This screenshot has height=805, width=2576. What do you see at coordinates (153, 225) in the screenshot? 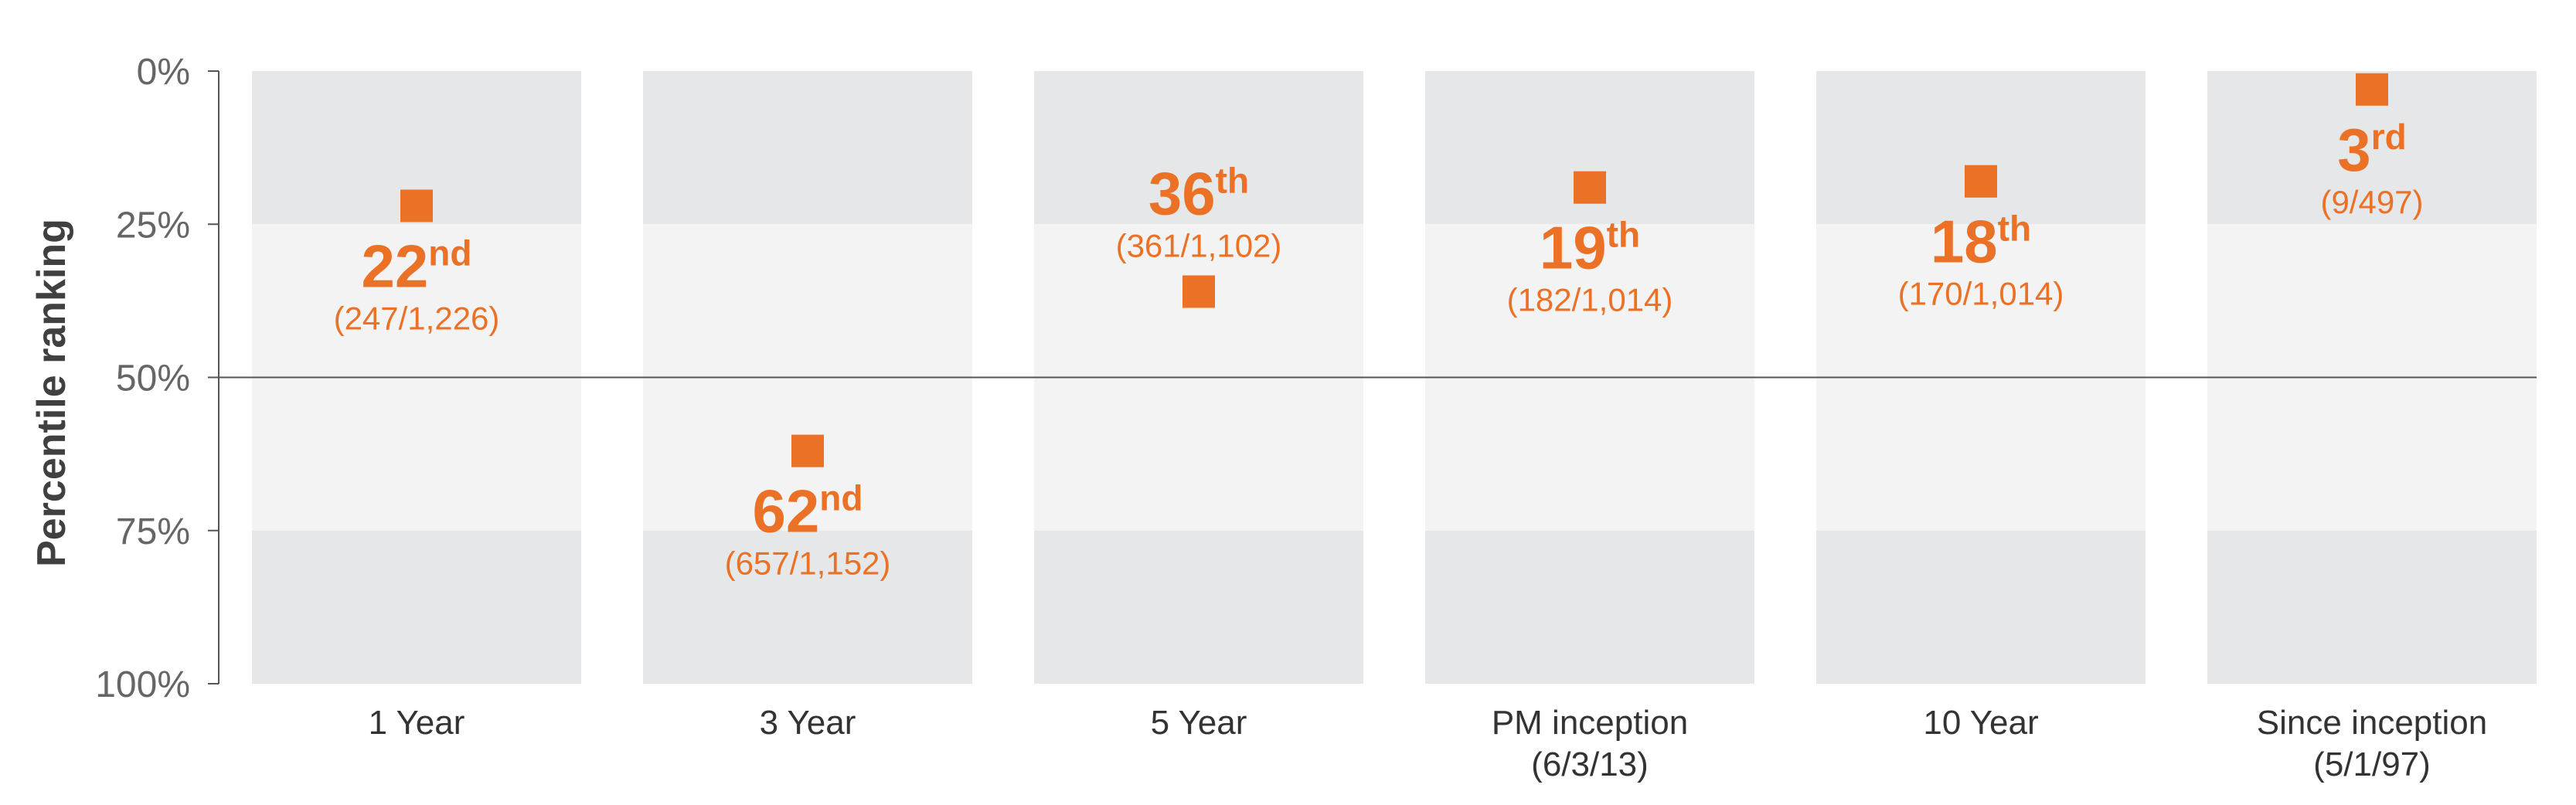
I see `y-tick-label: 25%` at bounding box center [153, 225].